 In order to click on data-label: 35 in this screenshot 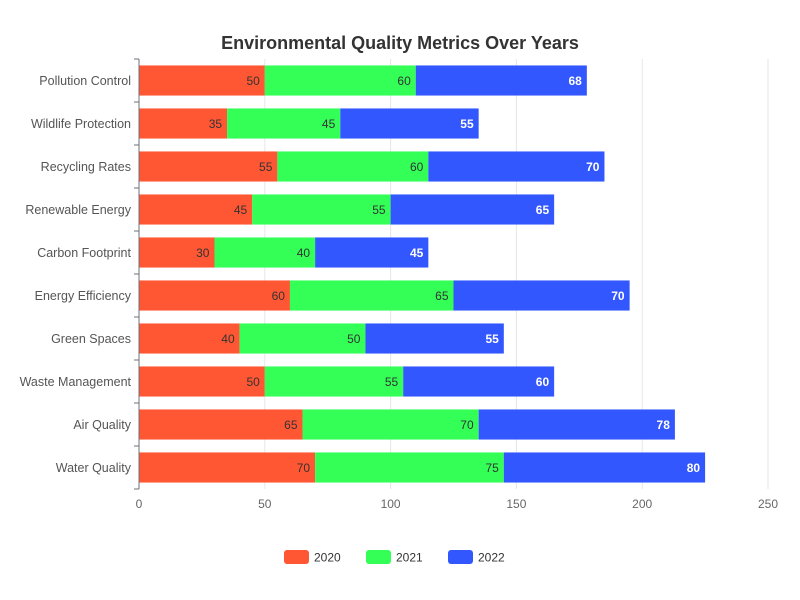, I will do `click(216, 124)`.